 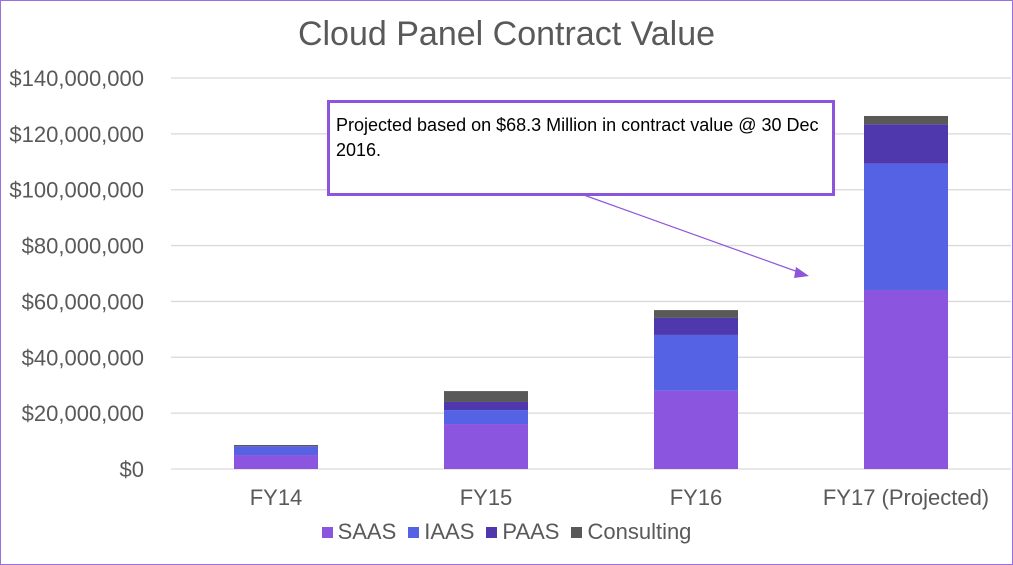 I want to click on y-tick-label: $20,000,000, so click(x=83, y=413).